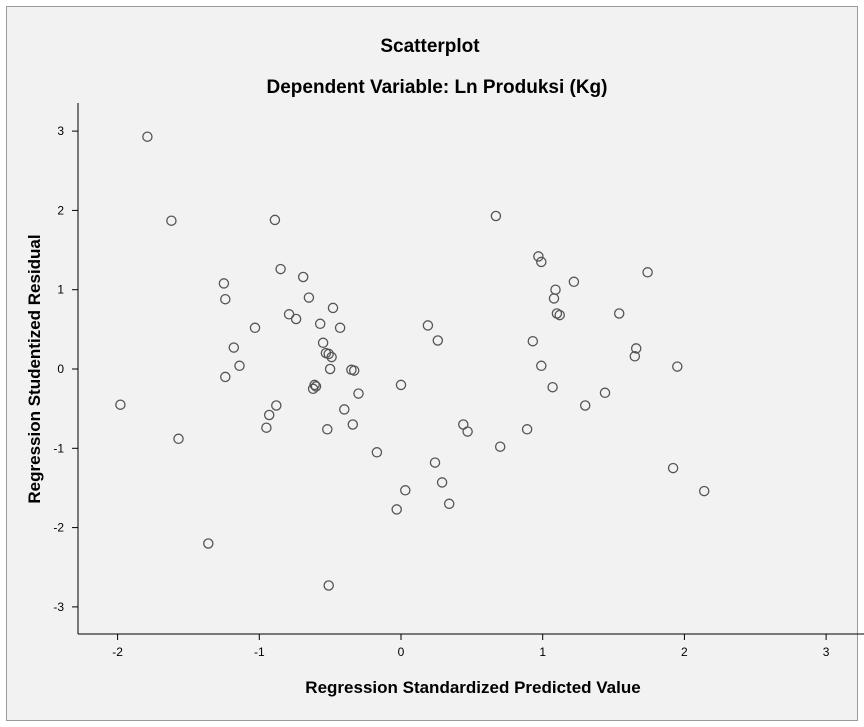 The width and height of the screenshot is (864, 727). Describe the element at coordinates (58, 448) in the screenshot. I see `y-tick-label: -1` at that location.